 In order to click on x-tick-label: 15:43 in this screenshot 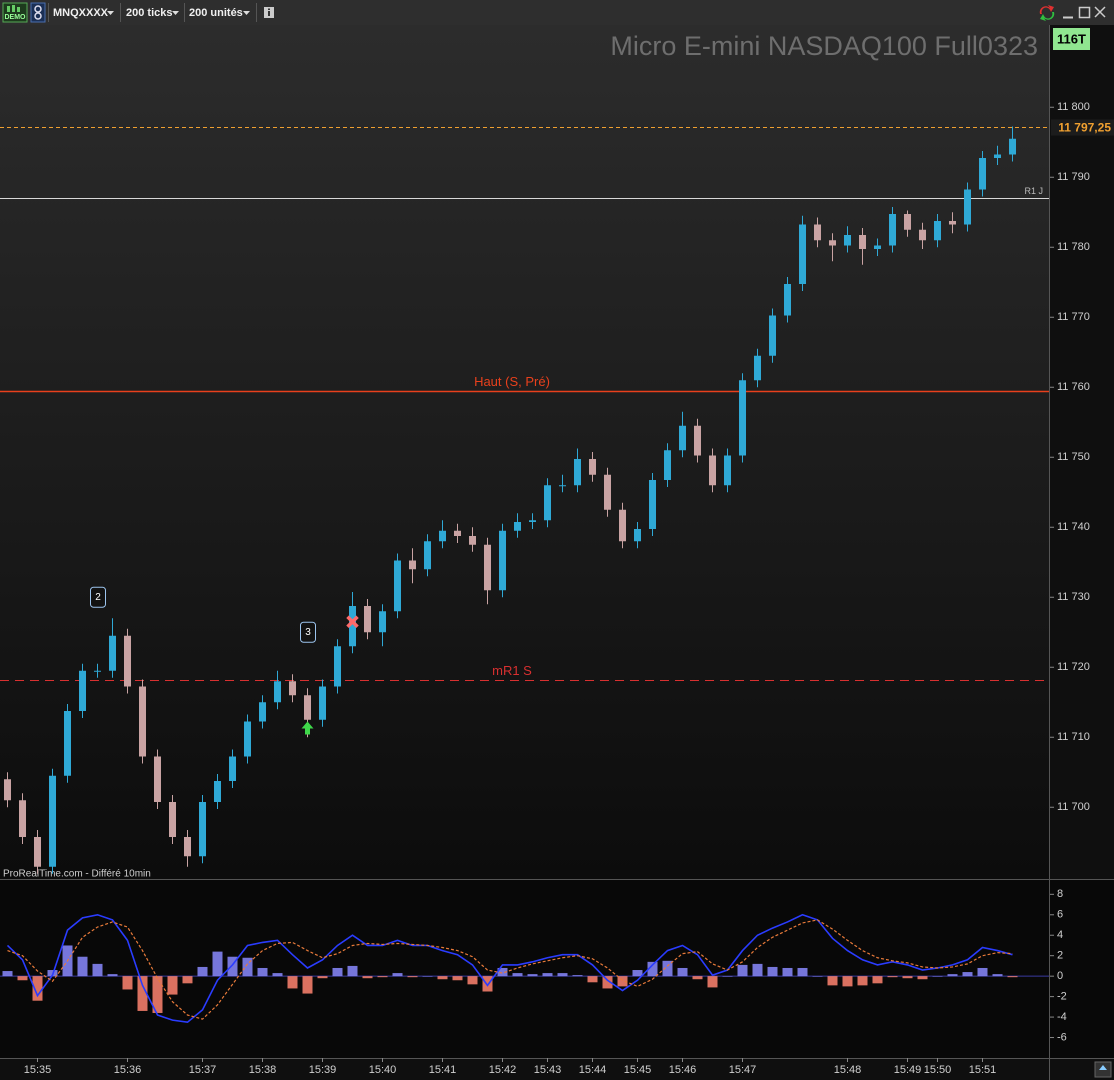, I will do `click(548, 1070)`.